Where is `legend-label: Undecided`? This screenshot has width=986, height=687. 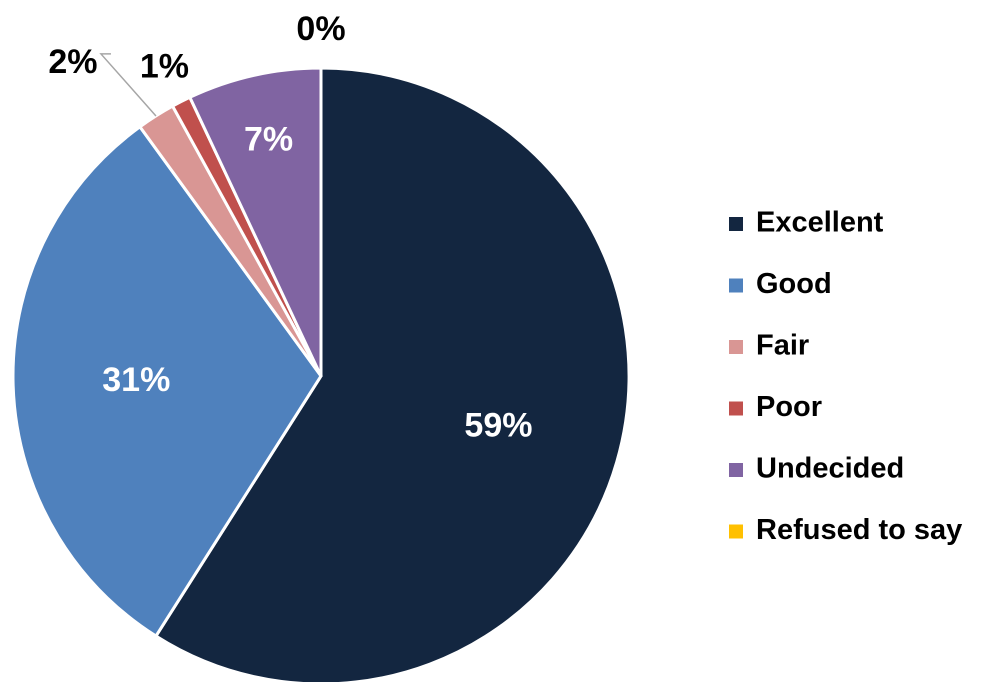
legend-label: Undecided is located at coordinates (830, 469).